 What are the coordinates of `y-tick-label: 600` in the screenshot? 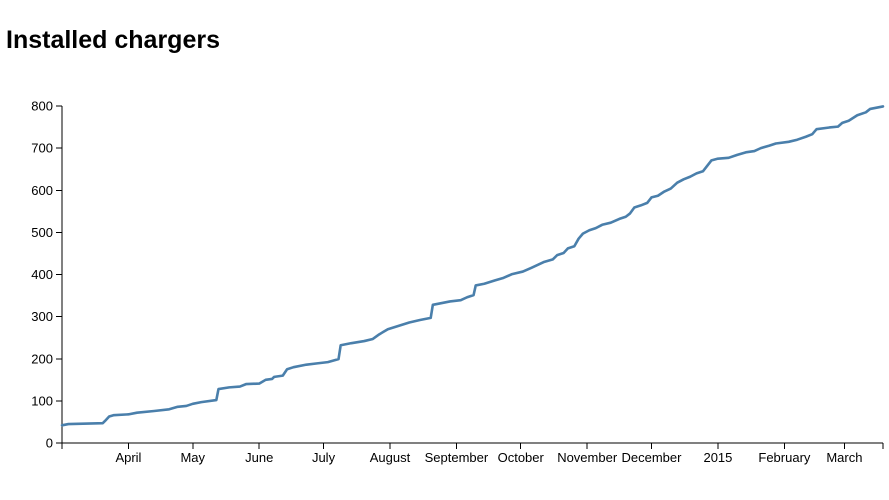 It's located at (42, 190).